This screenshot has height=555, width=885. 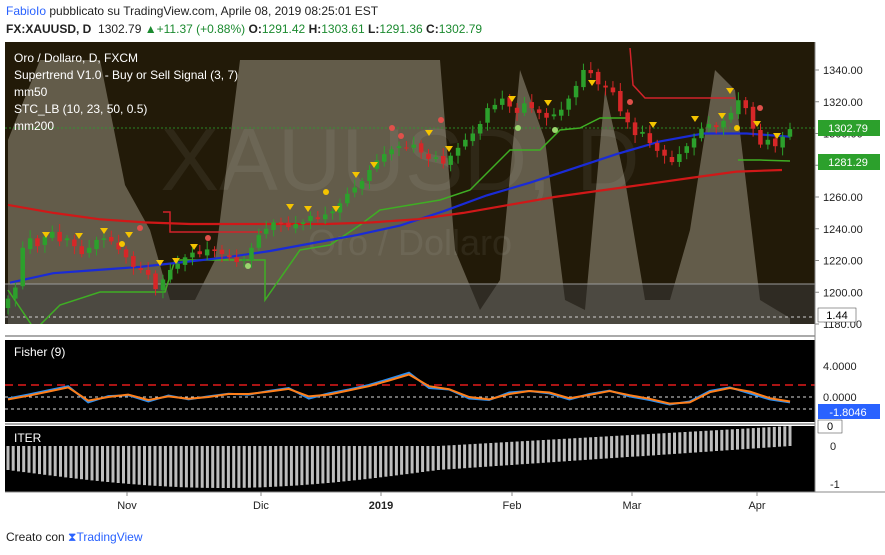 I want to click on fisher-lines, so click(x=399, y=388).